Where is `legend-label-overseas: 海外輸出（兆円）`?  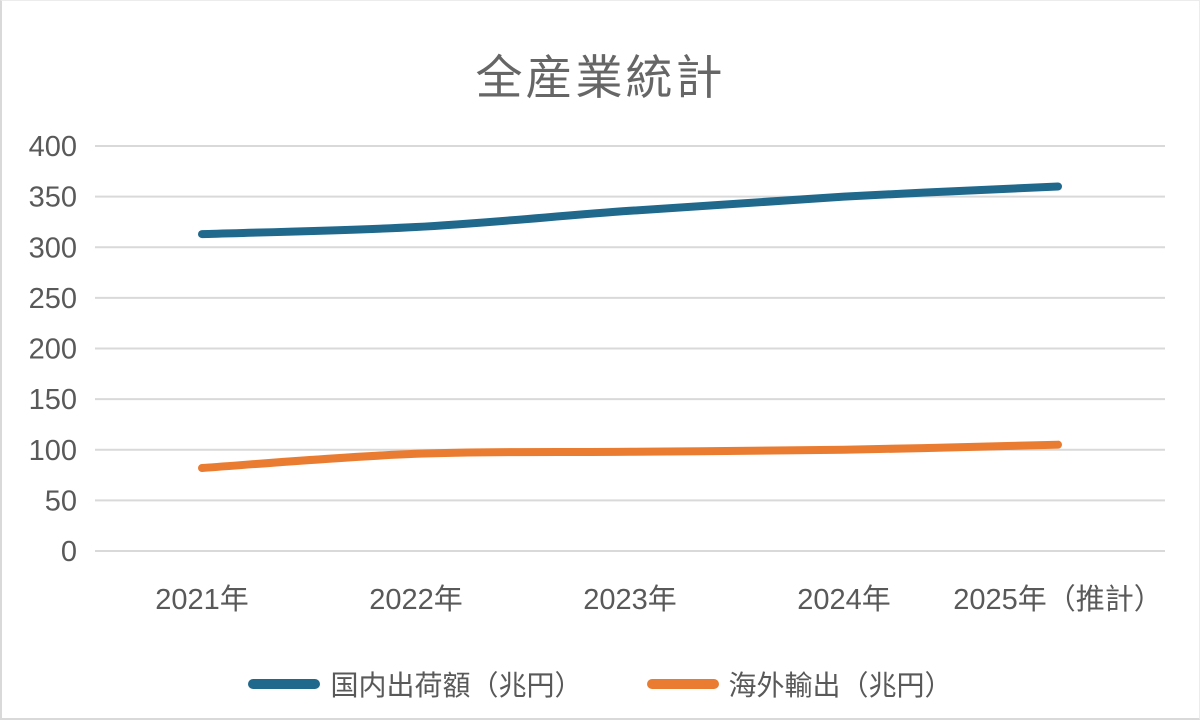 legend-label-overseas: 海外輸出（兆円） is located at coordinates (840, 685).